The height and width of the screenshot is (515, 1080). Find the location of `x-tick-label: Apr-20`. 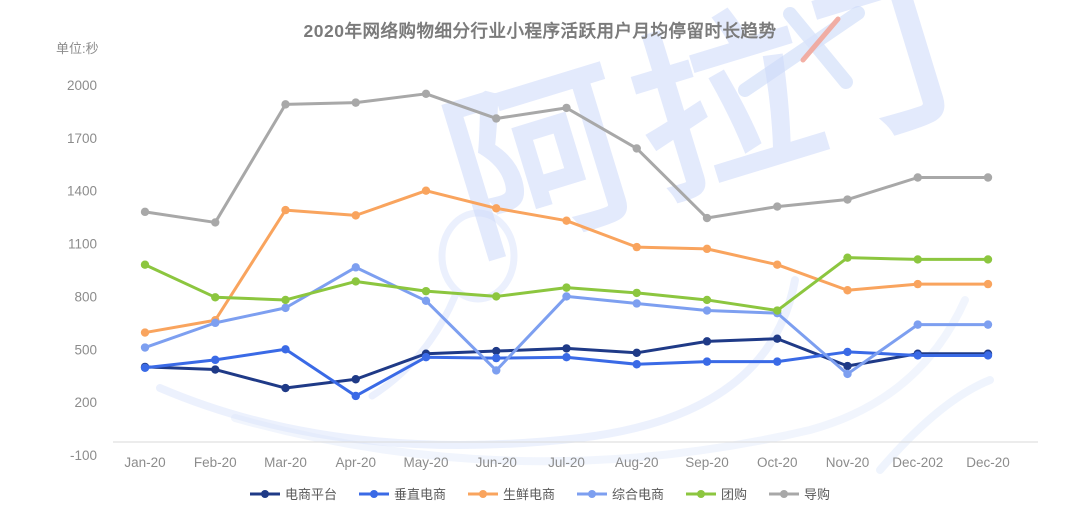

x-tick-label: Apr-20 is located at coordinates (355, 462).